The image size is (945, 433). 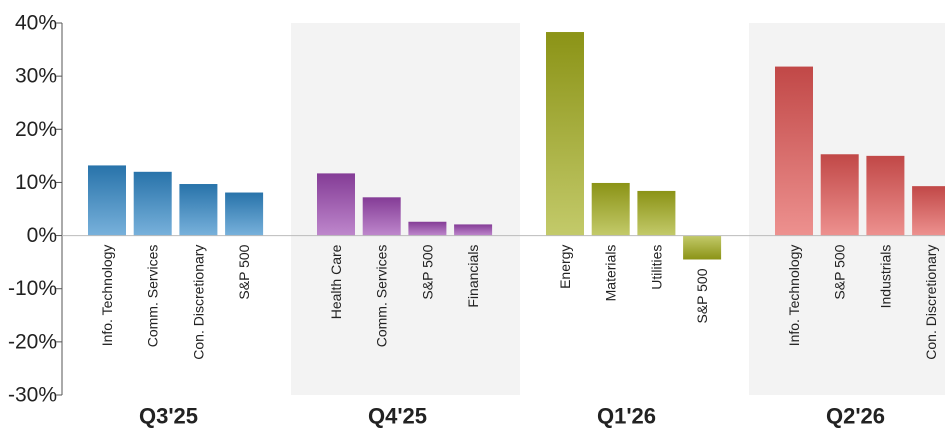 I want to click on y-tick-label: 10%, so click(x=36, y=182).